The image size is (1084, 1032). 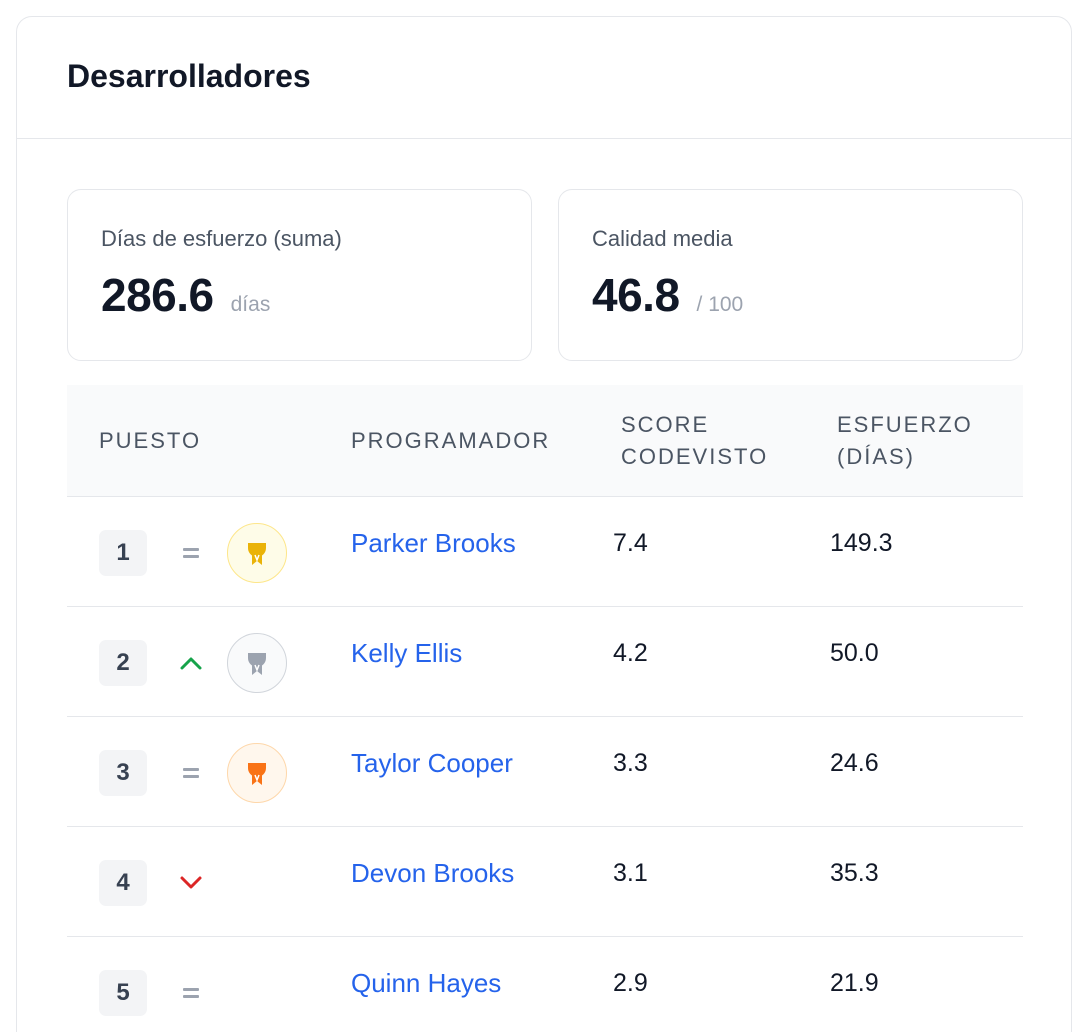 What do you see at coordinates (407, 653) in the screenshot?
I see `developer-link: Kelly Ellis` at bounding box center [407, 653].